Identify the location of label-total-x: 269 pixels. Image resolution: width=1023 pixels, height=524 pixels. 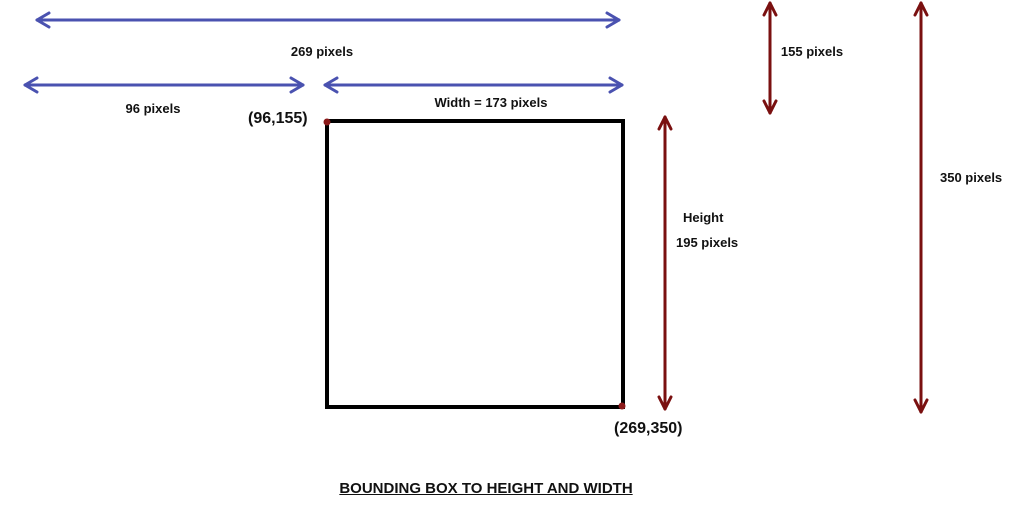
(322, 51).